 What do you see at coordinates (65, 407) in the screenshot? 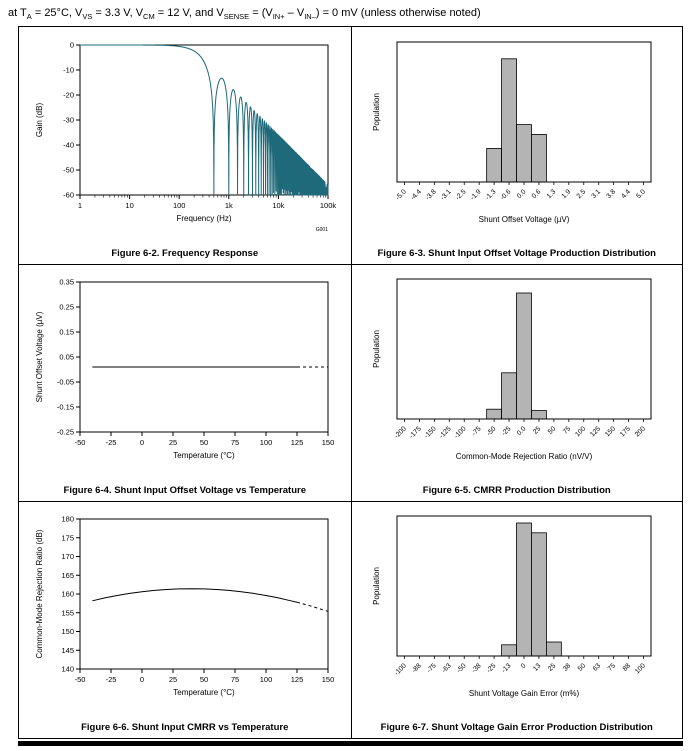
I see `svg-text: -0.15` at bounding box center [65, 407].